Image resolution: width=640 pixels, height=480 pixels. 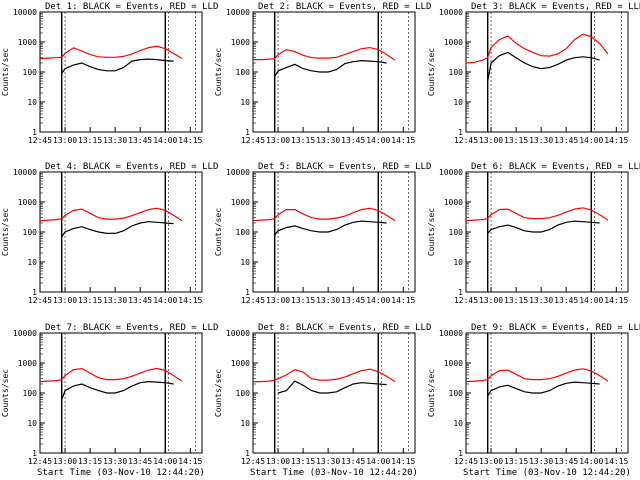 I want to click on plot-title: Det 2: BLACK = Events, RED = LLD, so click(x=344, y=7).